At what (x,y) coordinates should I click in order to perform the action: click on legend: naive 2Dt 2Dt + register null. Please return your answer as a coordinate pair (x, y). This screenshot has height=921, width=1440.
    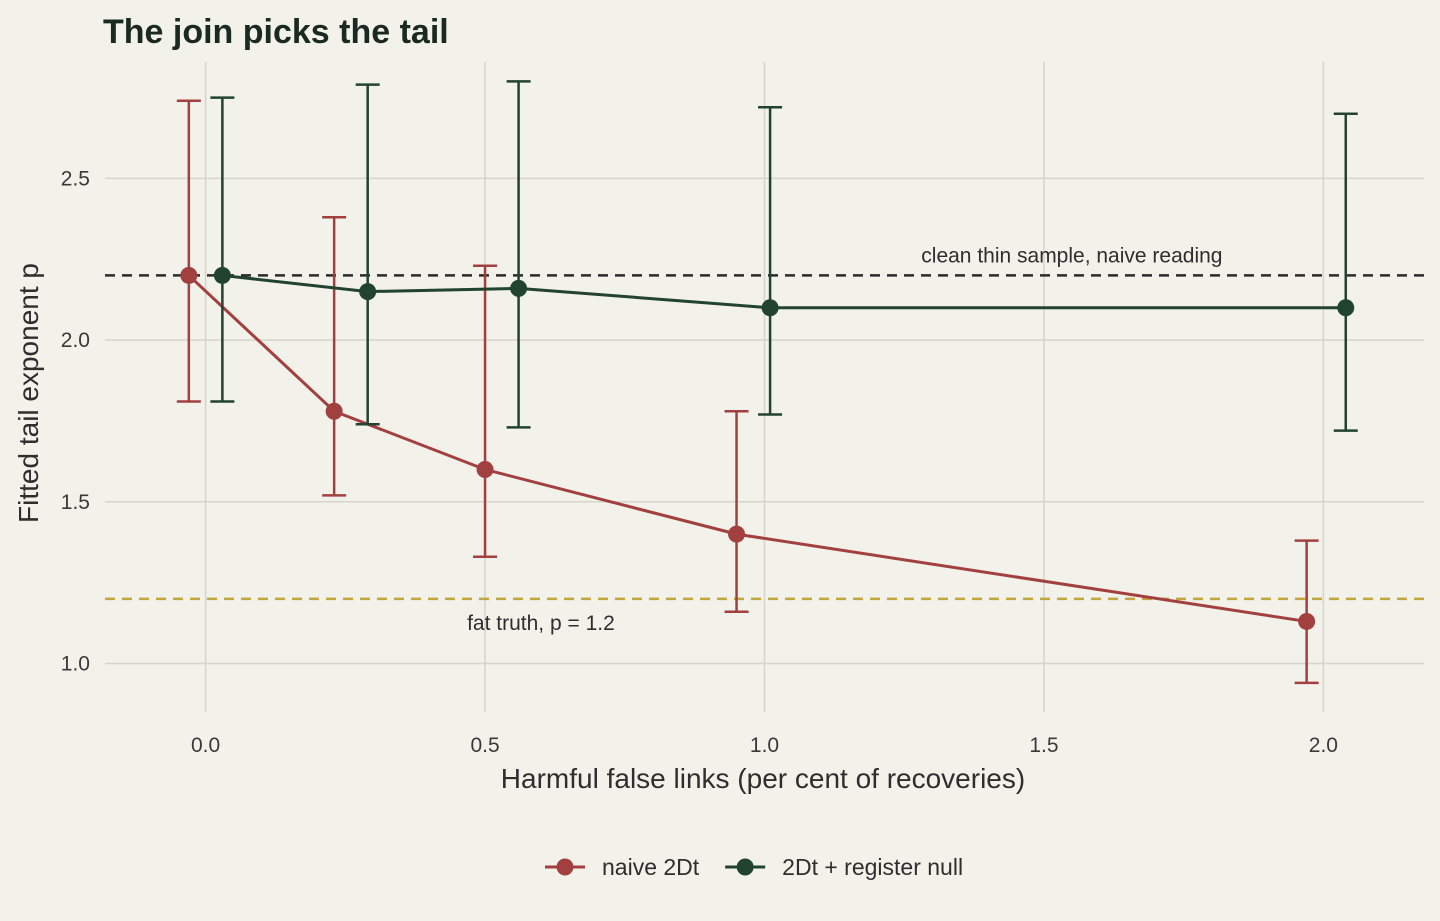
    Looking at the image, I should click on (754, 867).